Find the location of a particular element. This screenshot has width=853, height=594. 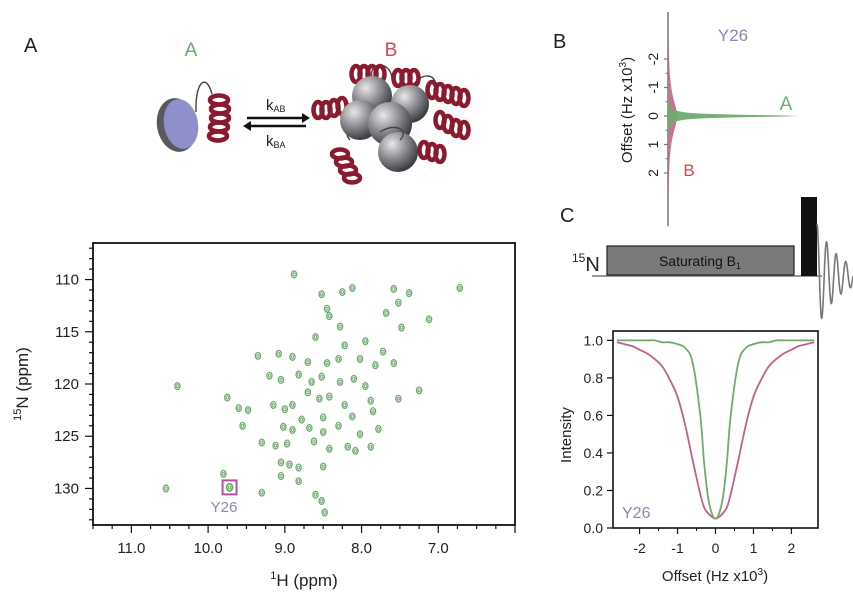

state-a-lineshape is located at coordinates (733, 116).